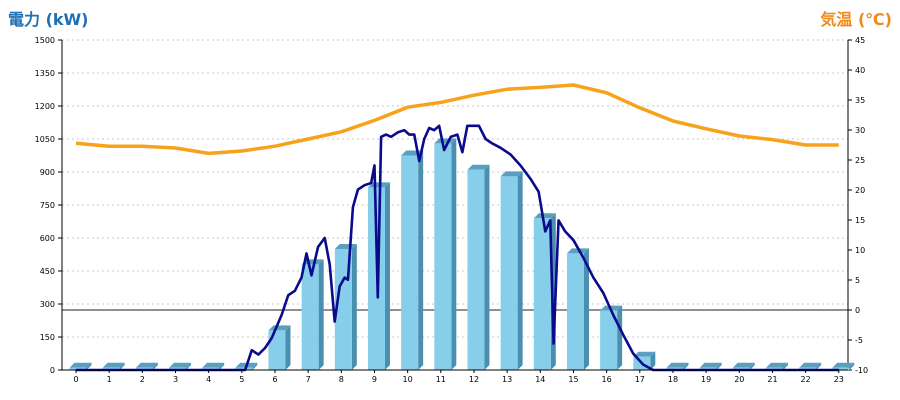  What do you see at coordinates (706, 379) in the screenshot?
I see `x-tick-label: 19` at bounding box center [706, 379].